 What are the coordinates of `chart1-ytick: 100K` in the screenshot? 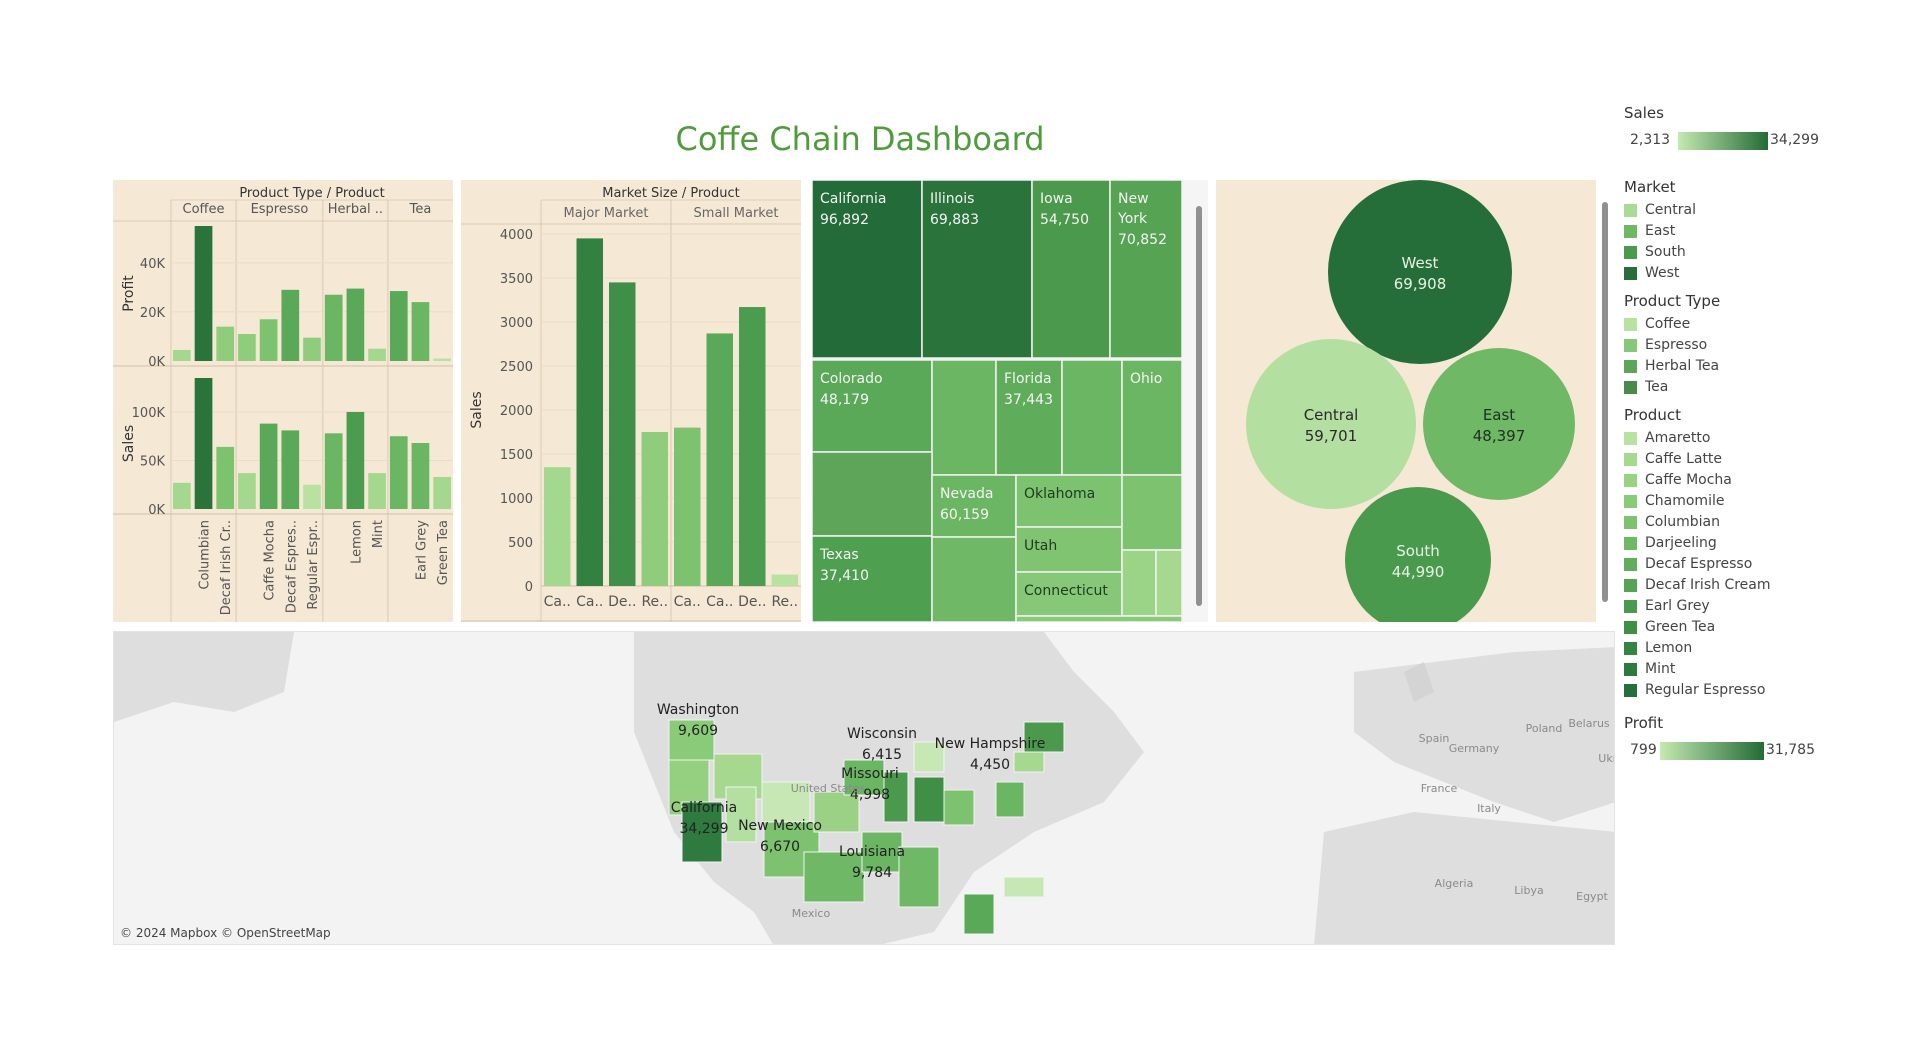 It's located at (149, 413).